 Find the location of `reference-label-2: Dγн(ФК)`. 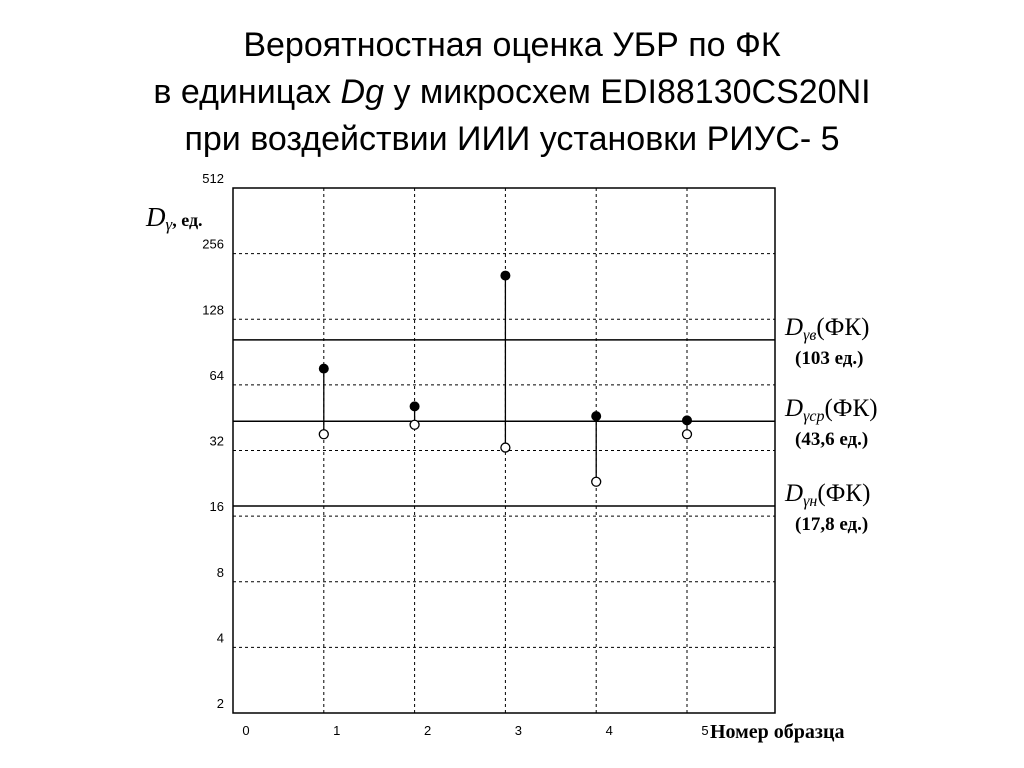

reference-label-2: Dγн(ФК) is located at coordinates (827, 495).